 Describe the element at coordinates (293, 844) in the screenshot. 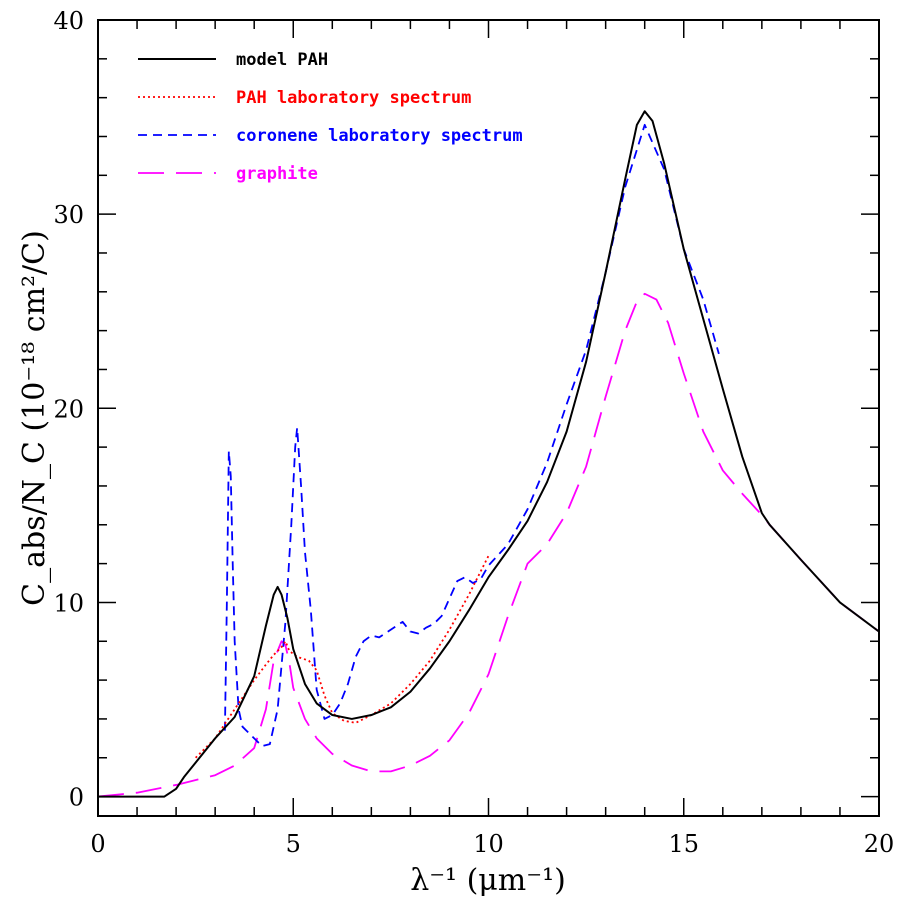

I see `x-tick-label: 5` at that location.